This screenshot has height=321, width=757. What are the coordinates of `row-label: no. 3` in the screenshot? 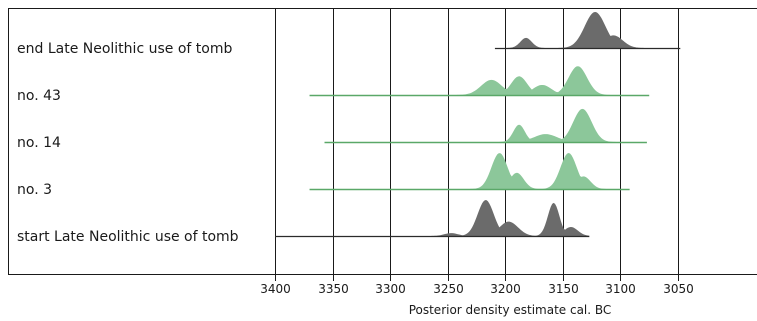 It's located at (34, 190).